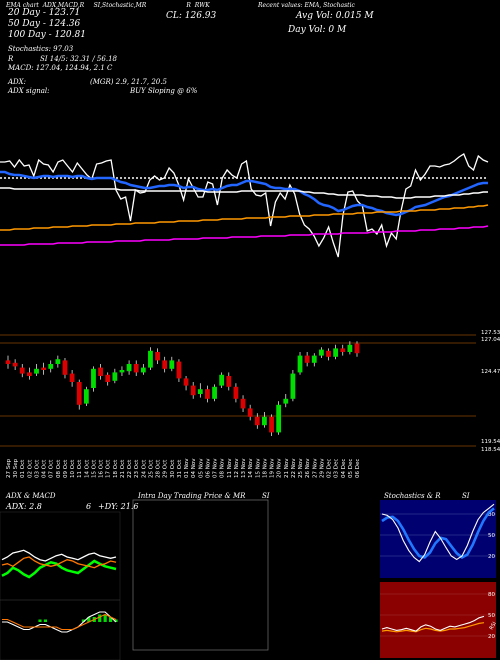 The width and height of the screenshot is (500, 660). Describe the element at coordinates (491, 557) in the screenshot. I see `stoch-y-tick-2: 20` at that location.